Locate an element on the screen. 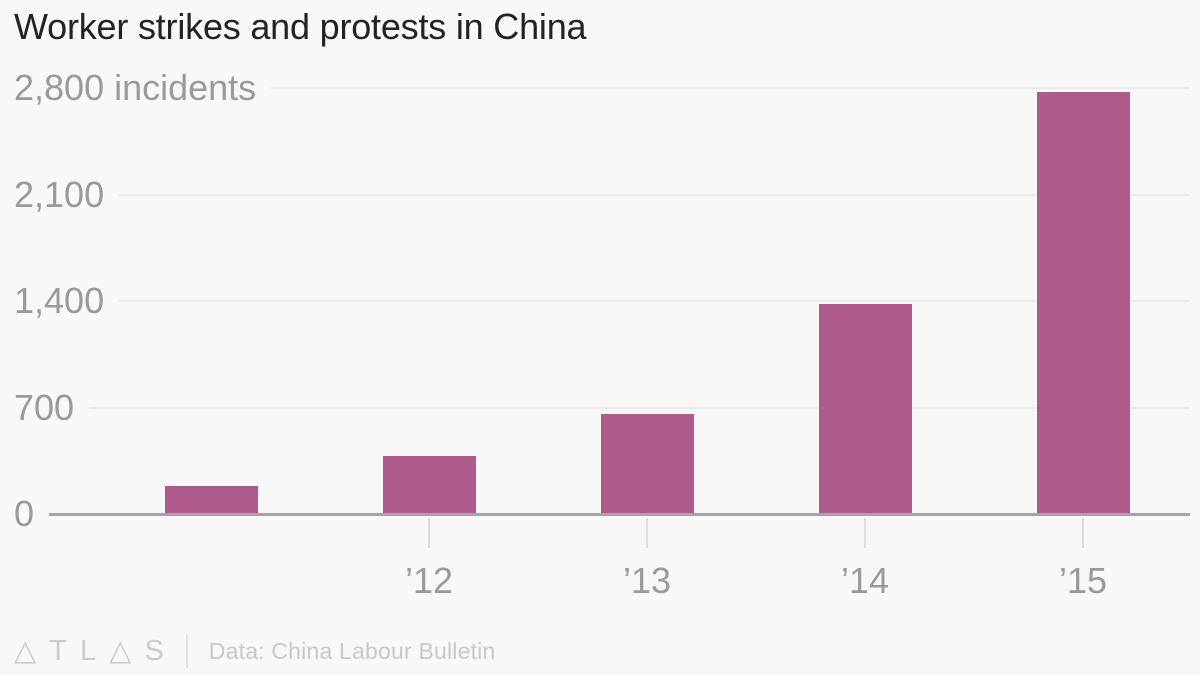  y-axis-row: 1,400 is located at coordinates (602, 301).